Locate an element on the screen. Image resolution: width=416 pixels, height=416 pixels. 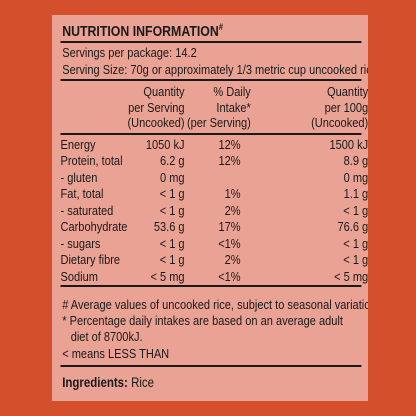
ingredients-value: Rice is located at coordinates (143, 382).